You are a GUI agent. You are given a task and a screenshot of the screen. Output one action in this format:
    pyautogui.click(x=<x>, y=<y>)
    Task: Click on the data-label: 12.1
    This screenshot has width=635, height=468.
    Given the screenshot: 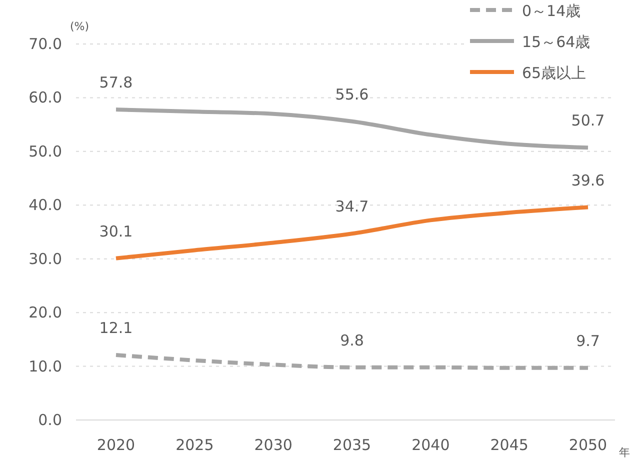 What is the action you would take?
    pyautogui.click(x=116, y=328)
    